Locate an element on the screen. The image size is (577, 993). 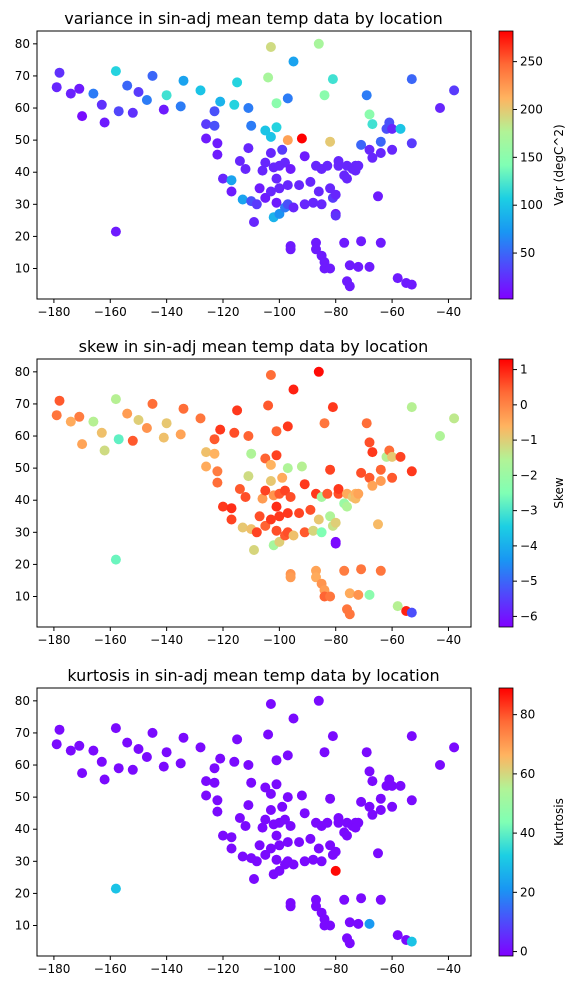
x-tick-label: −180 is located at coordinates (53, 969).